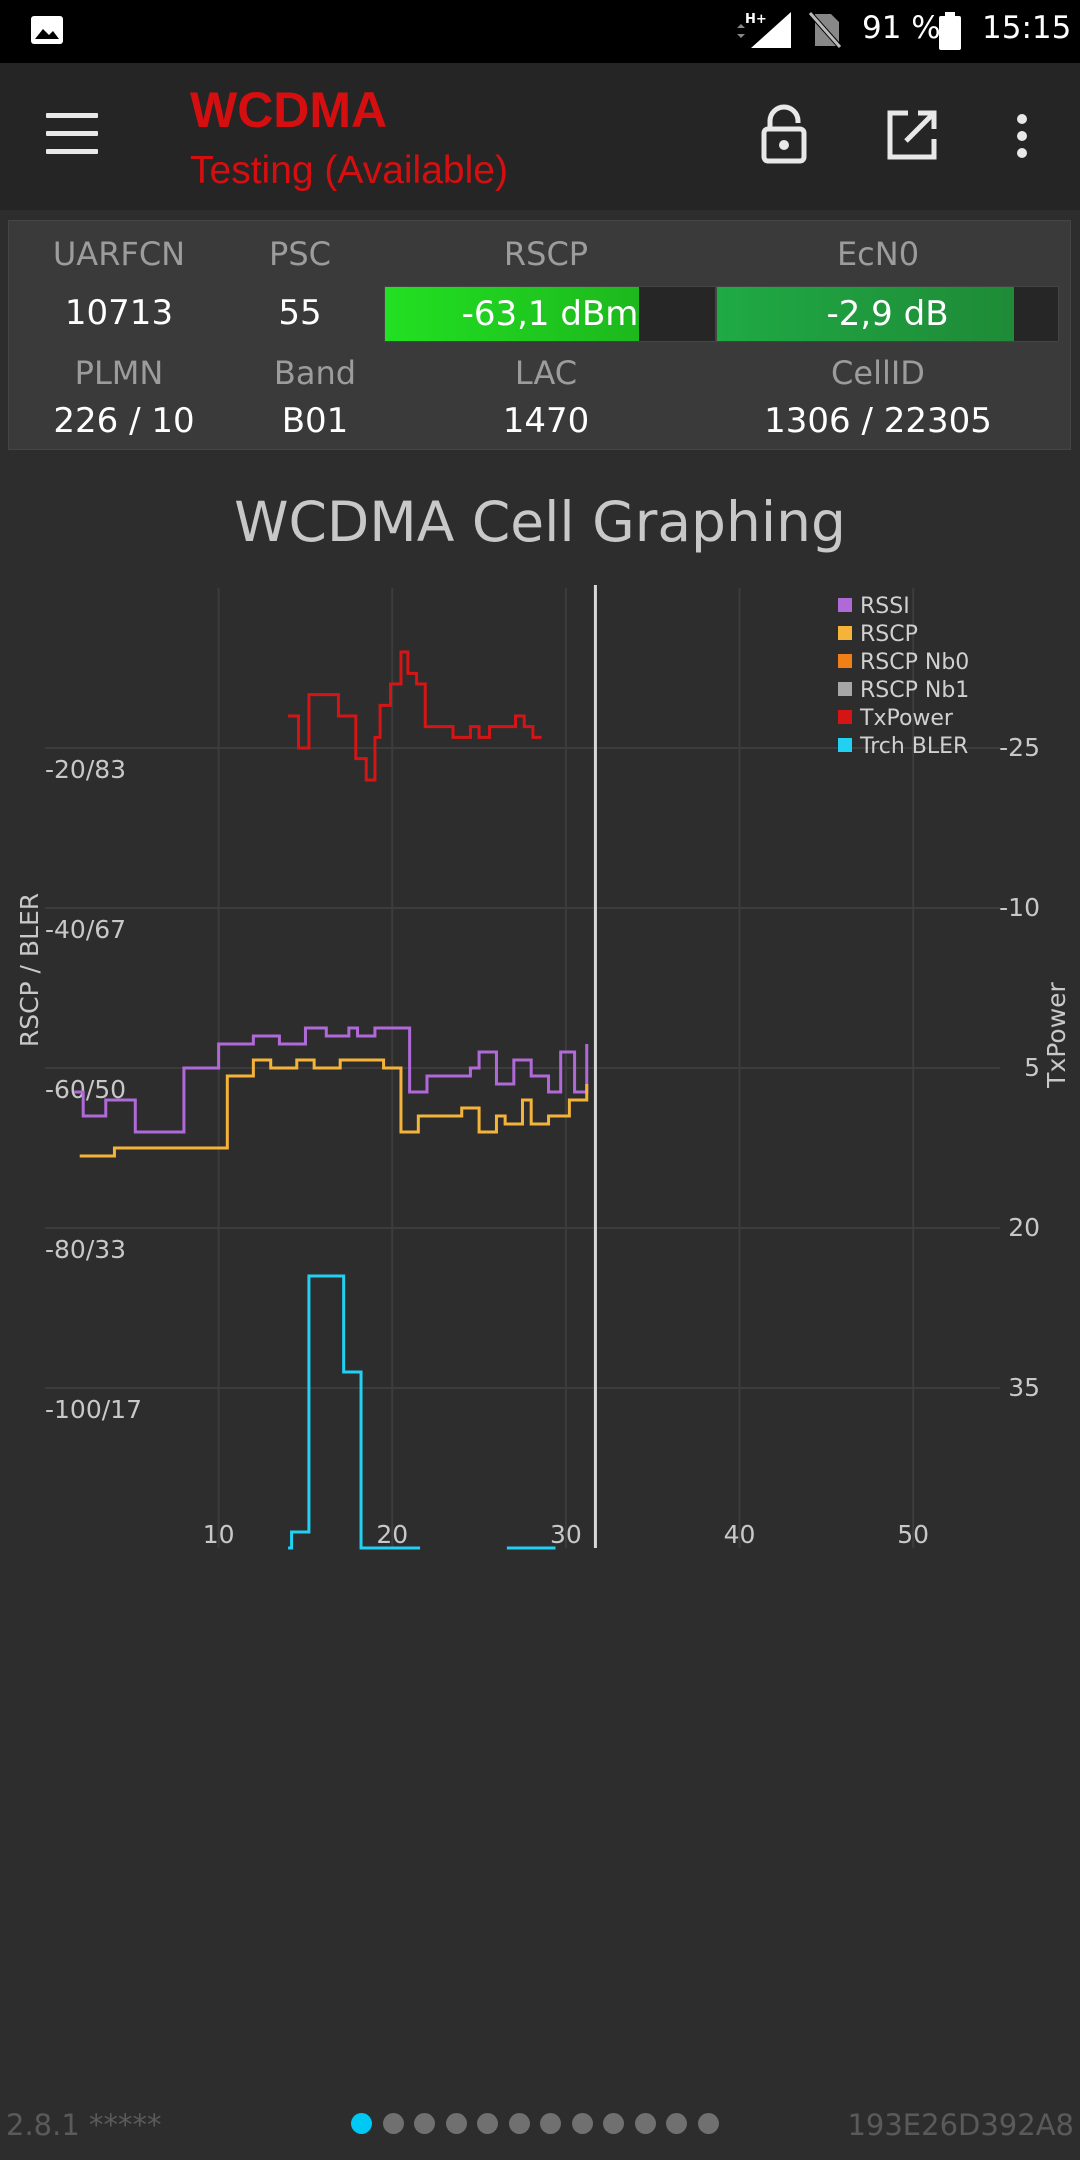  I want to click on rscp-meter: -63,1 dBm, so click(550, 314).